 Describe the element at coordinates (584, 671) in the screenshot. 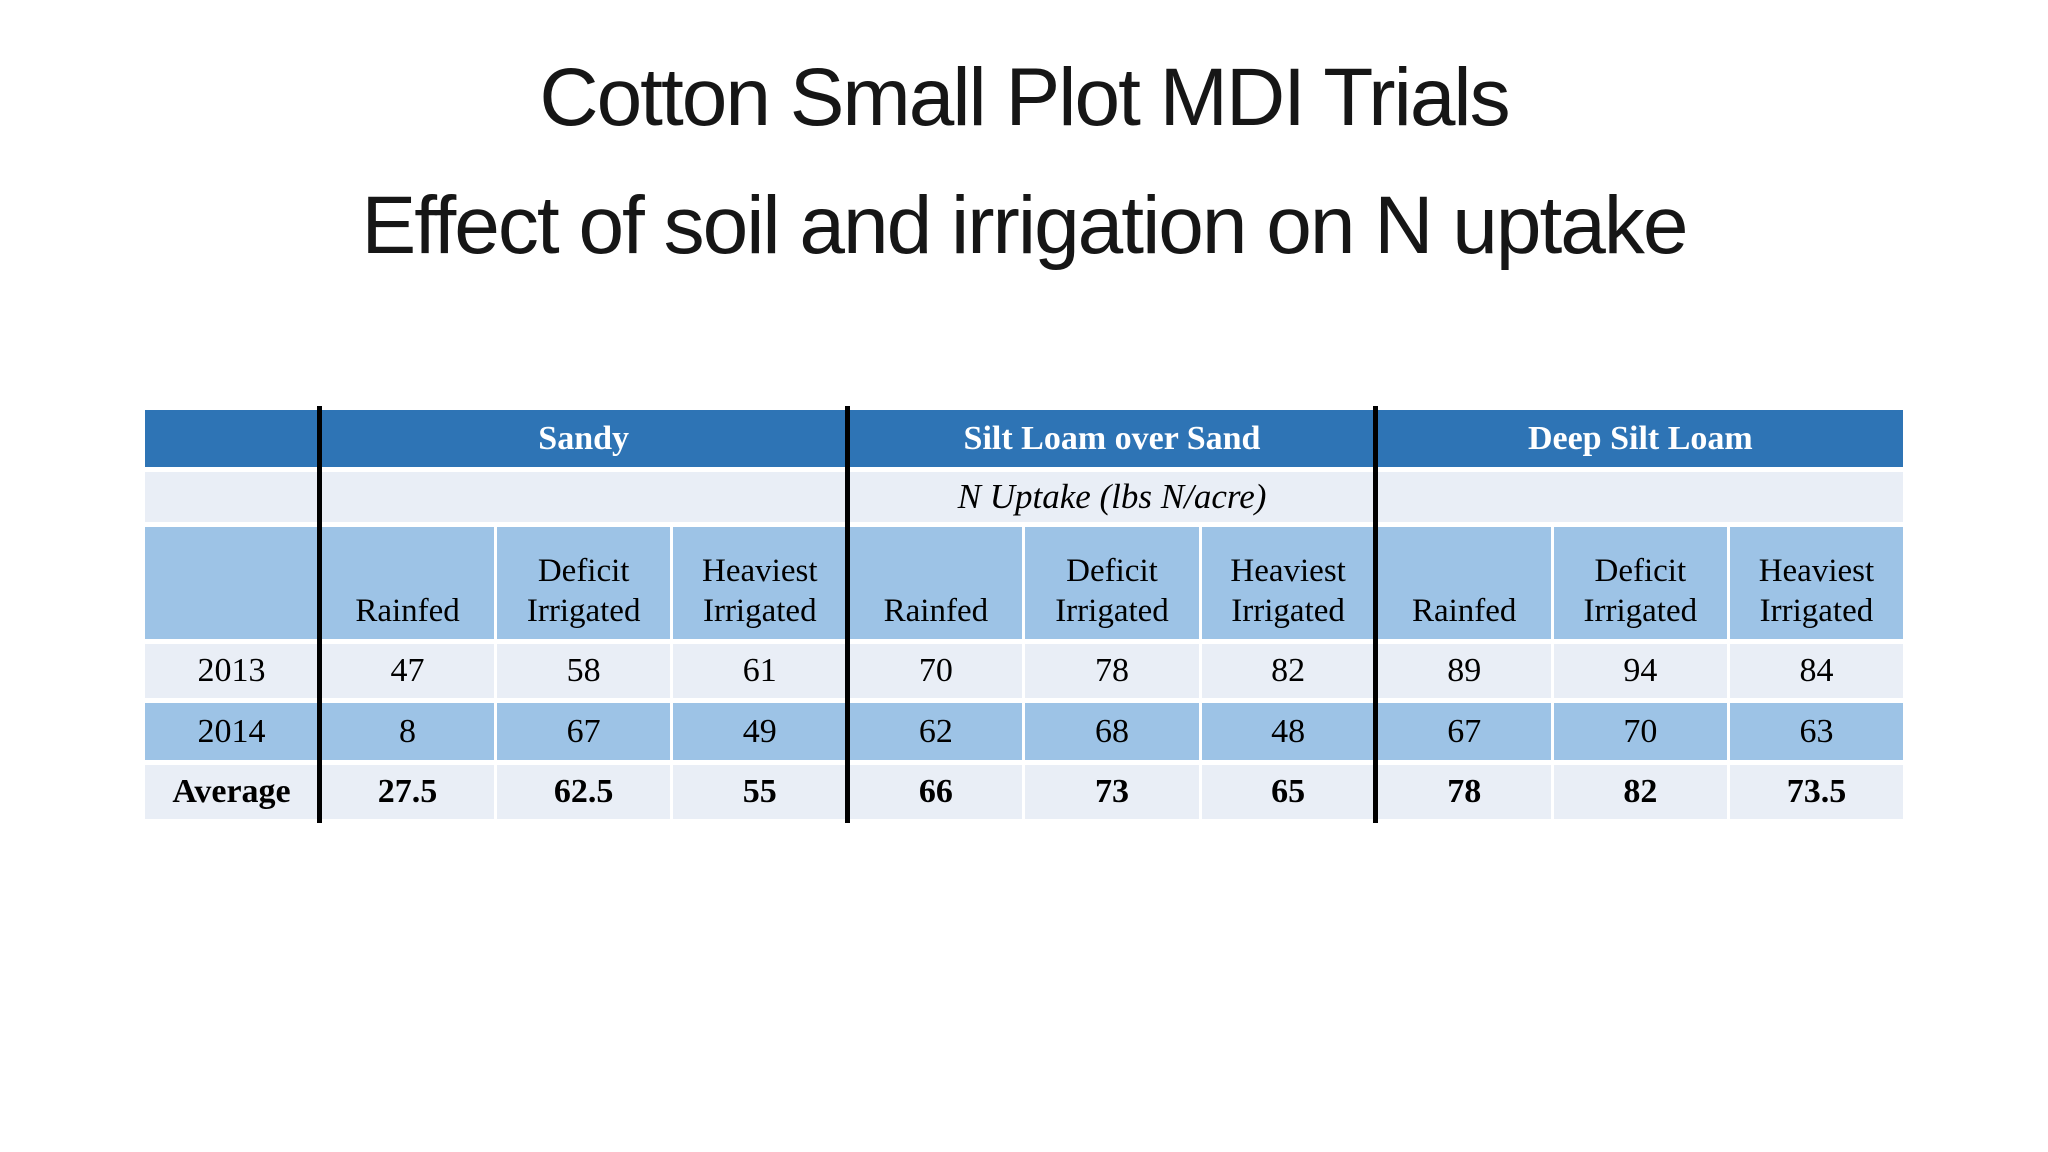

I see `data-cell: 58` at that location.